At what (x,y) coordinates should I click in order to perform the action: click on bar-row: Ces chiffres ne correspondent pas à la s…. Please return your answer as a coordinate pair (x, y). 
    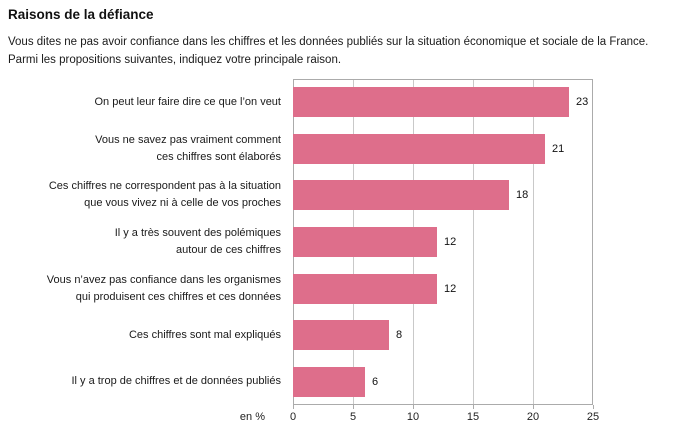
    Looking at the image, I should click on (340, 195).